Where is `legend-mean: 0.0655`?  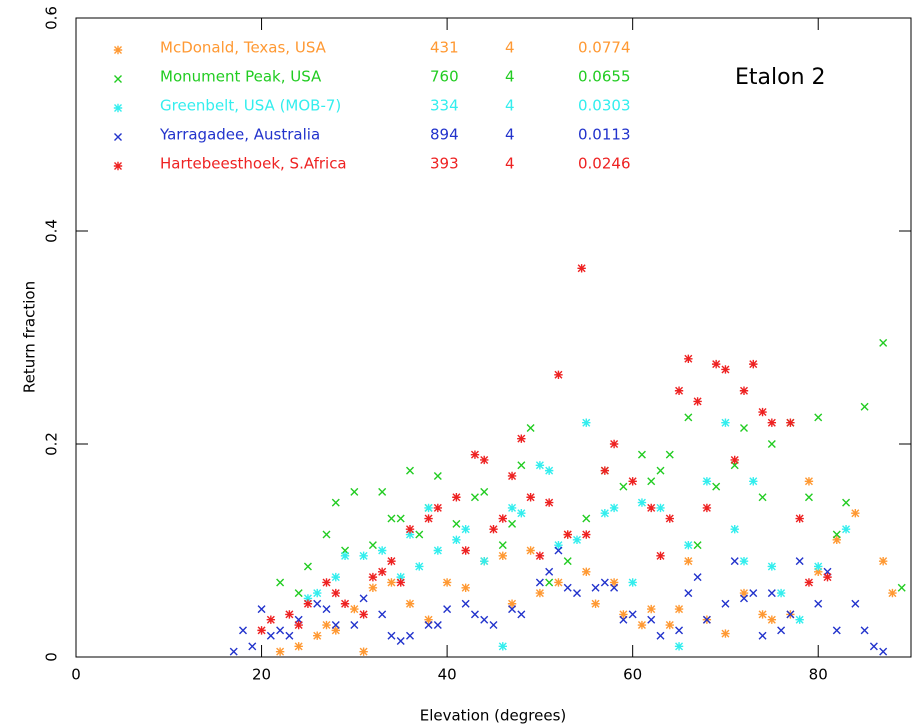 legend-mean: 0.0655 is located at coordinates (604, 77).